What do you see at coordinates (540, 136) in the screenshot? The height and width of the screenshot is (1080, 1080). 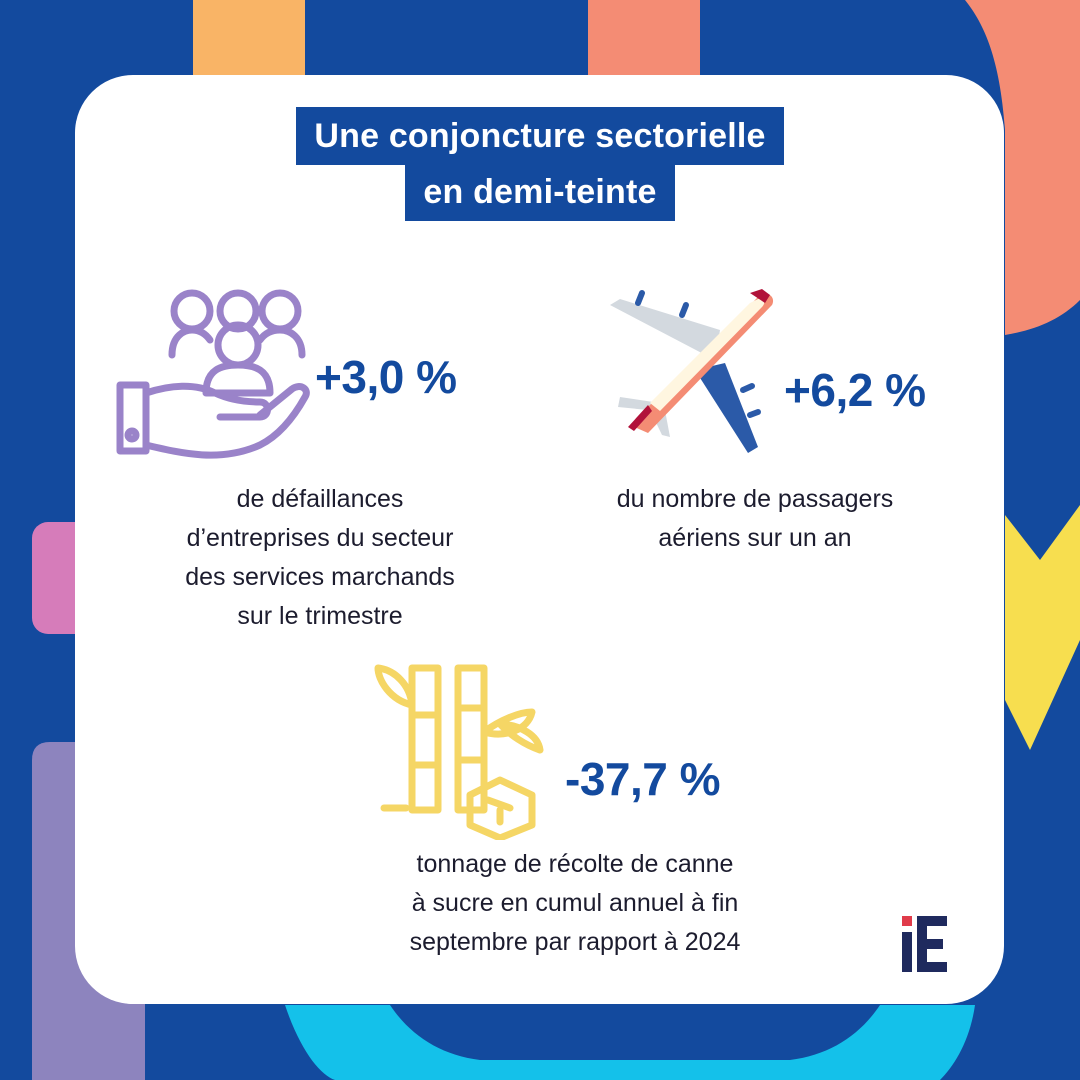 I see `title-line-1: Une conjoncture sectorielle` at bounding box center [540, 136].